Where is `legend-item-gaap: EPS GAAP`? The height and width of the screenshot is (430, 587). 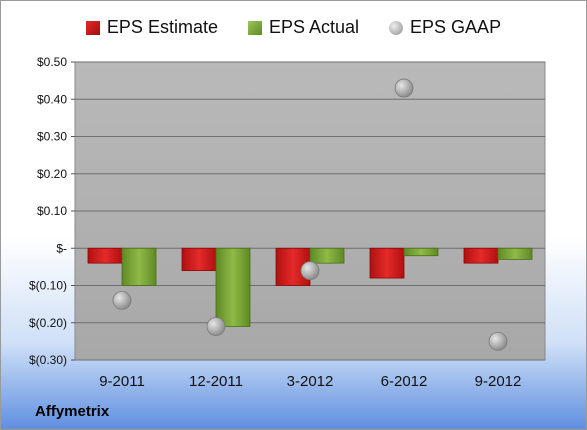 legend-item-gaap: EPS GAAP is located at coordinates (445, 27).